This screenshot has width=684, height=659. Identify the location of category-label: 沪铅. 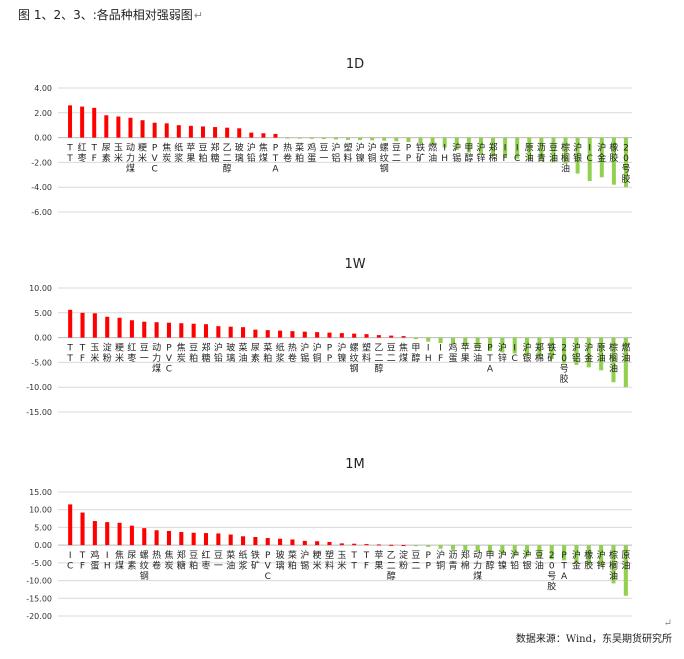
(251, 153).